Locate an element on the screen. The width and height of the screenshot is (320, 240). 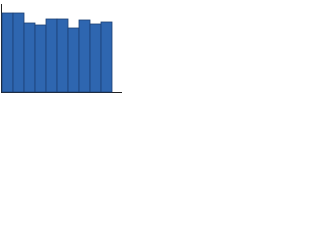
chart is located at coordinates (61, 48).